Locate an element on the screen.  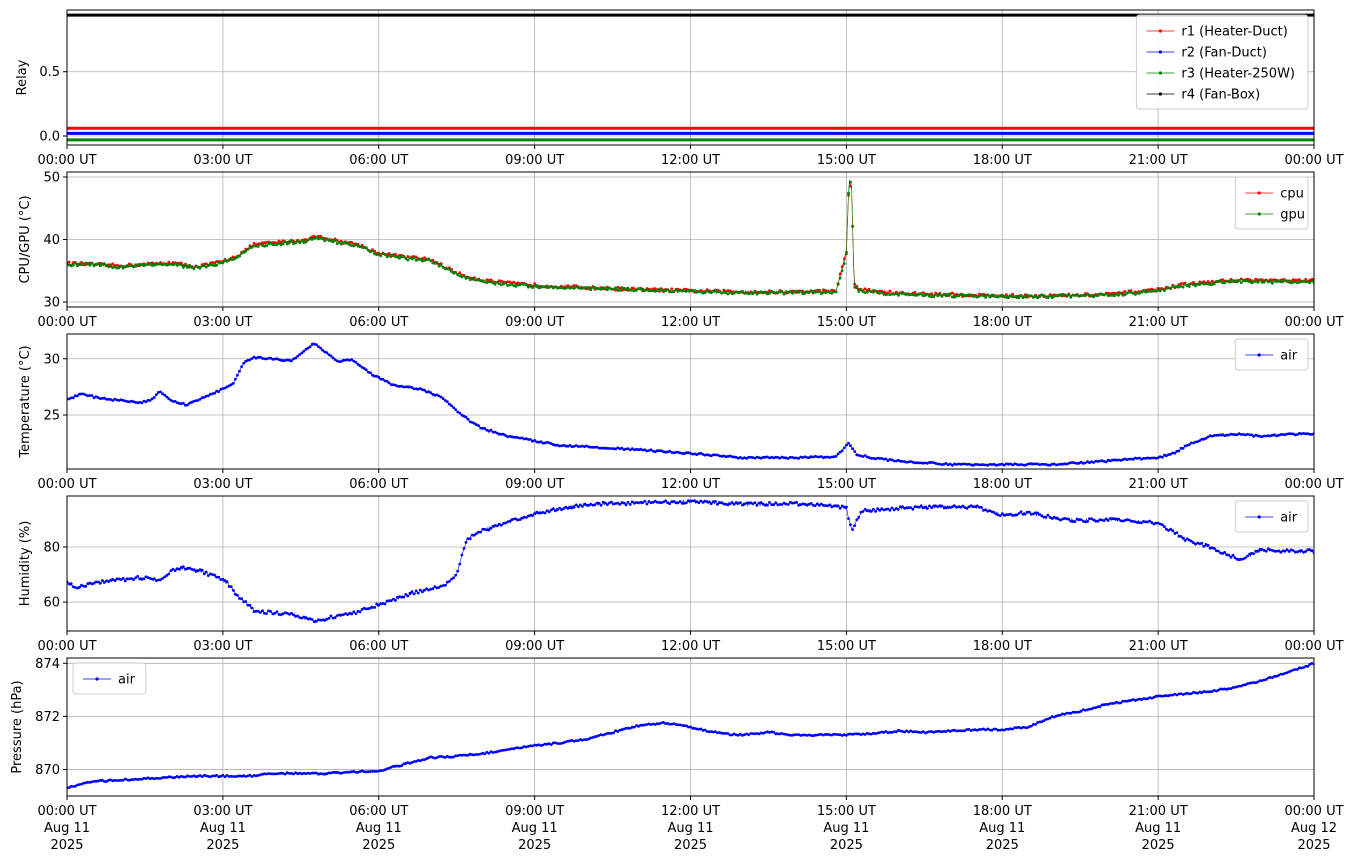
x-tick-label: 06:00 UT is located at coordinates (378, 646).